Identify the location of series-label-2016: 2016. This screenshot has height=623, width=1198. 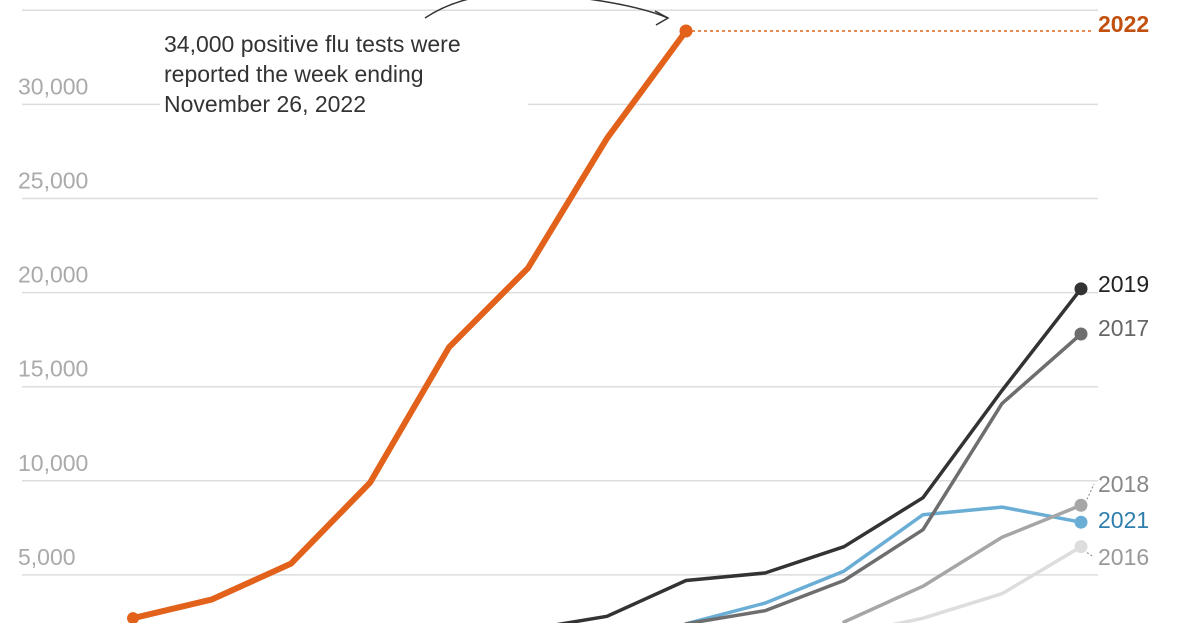
(1123, 557).